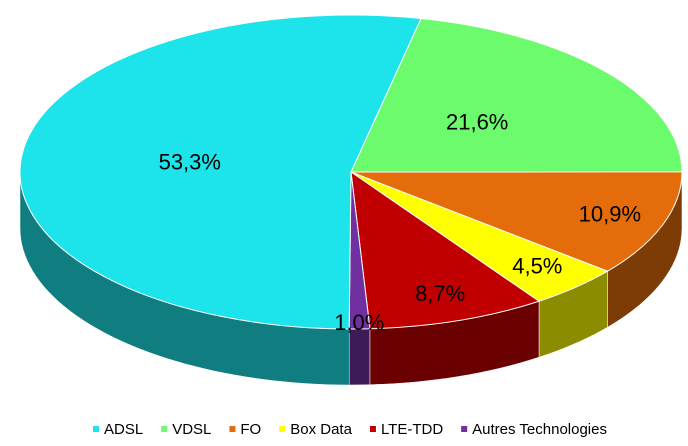 The width and height of the screenshot is (688, 446). I want to click on data-label: 4,5%, so click(537, 266).